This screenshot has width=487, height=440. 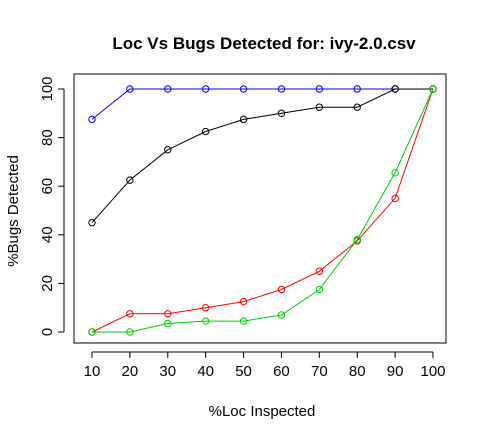 What do you see at coordinates (92, 371) in the screenshot?
I see `x-tick-label: 10` at bounding box center [92, 371].